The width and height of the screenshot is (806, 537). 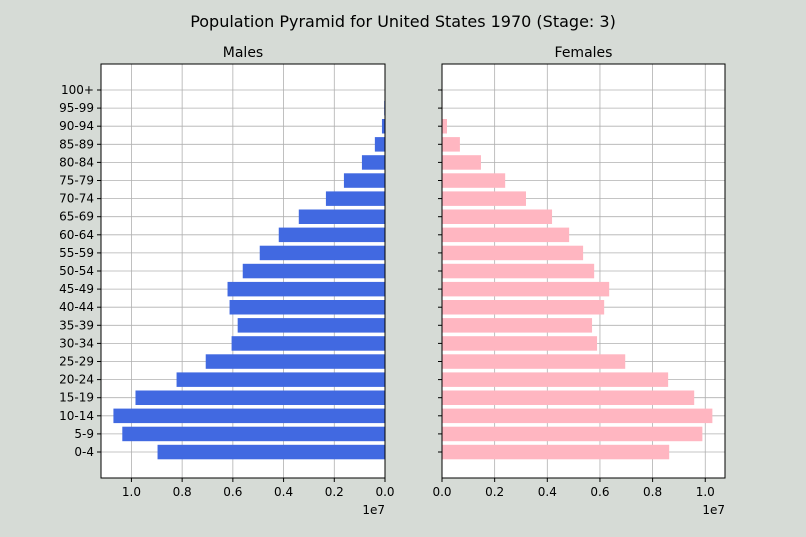 I want to click on y-tick-label: 70-74, so click(x=76, y=199).